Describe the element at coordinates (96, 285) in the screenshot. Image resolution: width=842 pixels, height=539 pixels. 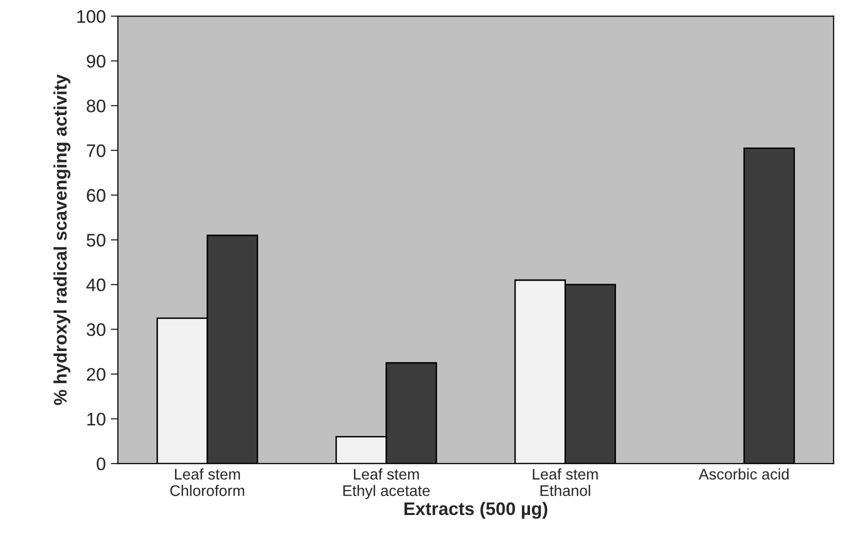
I see `y-tick-label: 40` at that location.